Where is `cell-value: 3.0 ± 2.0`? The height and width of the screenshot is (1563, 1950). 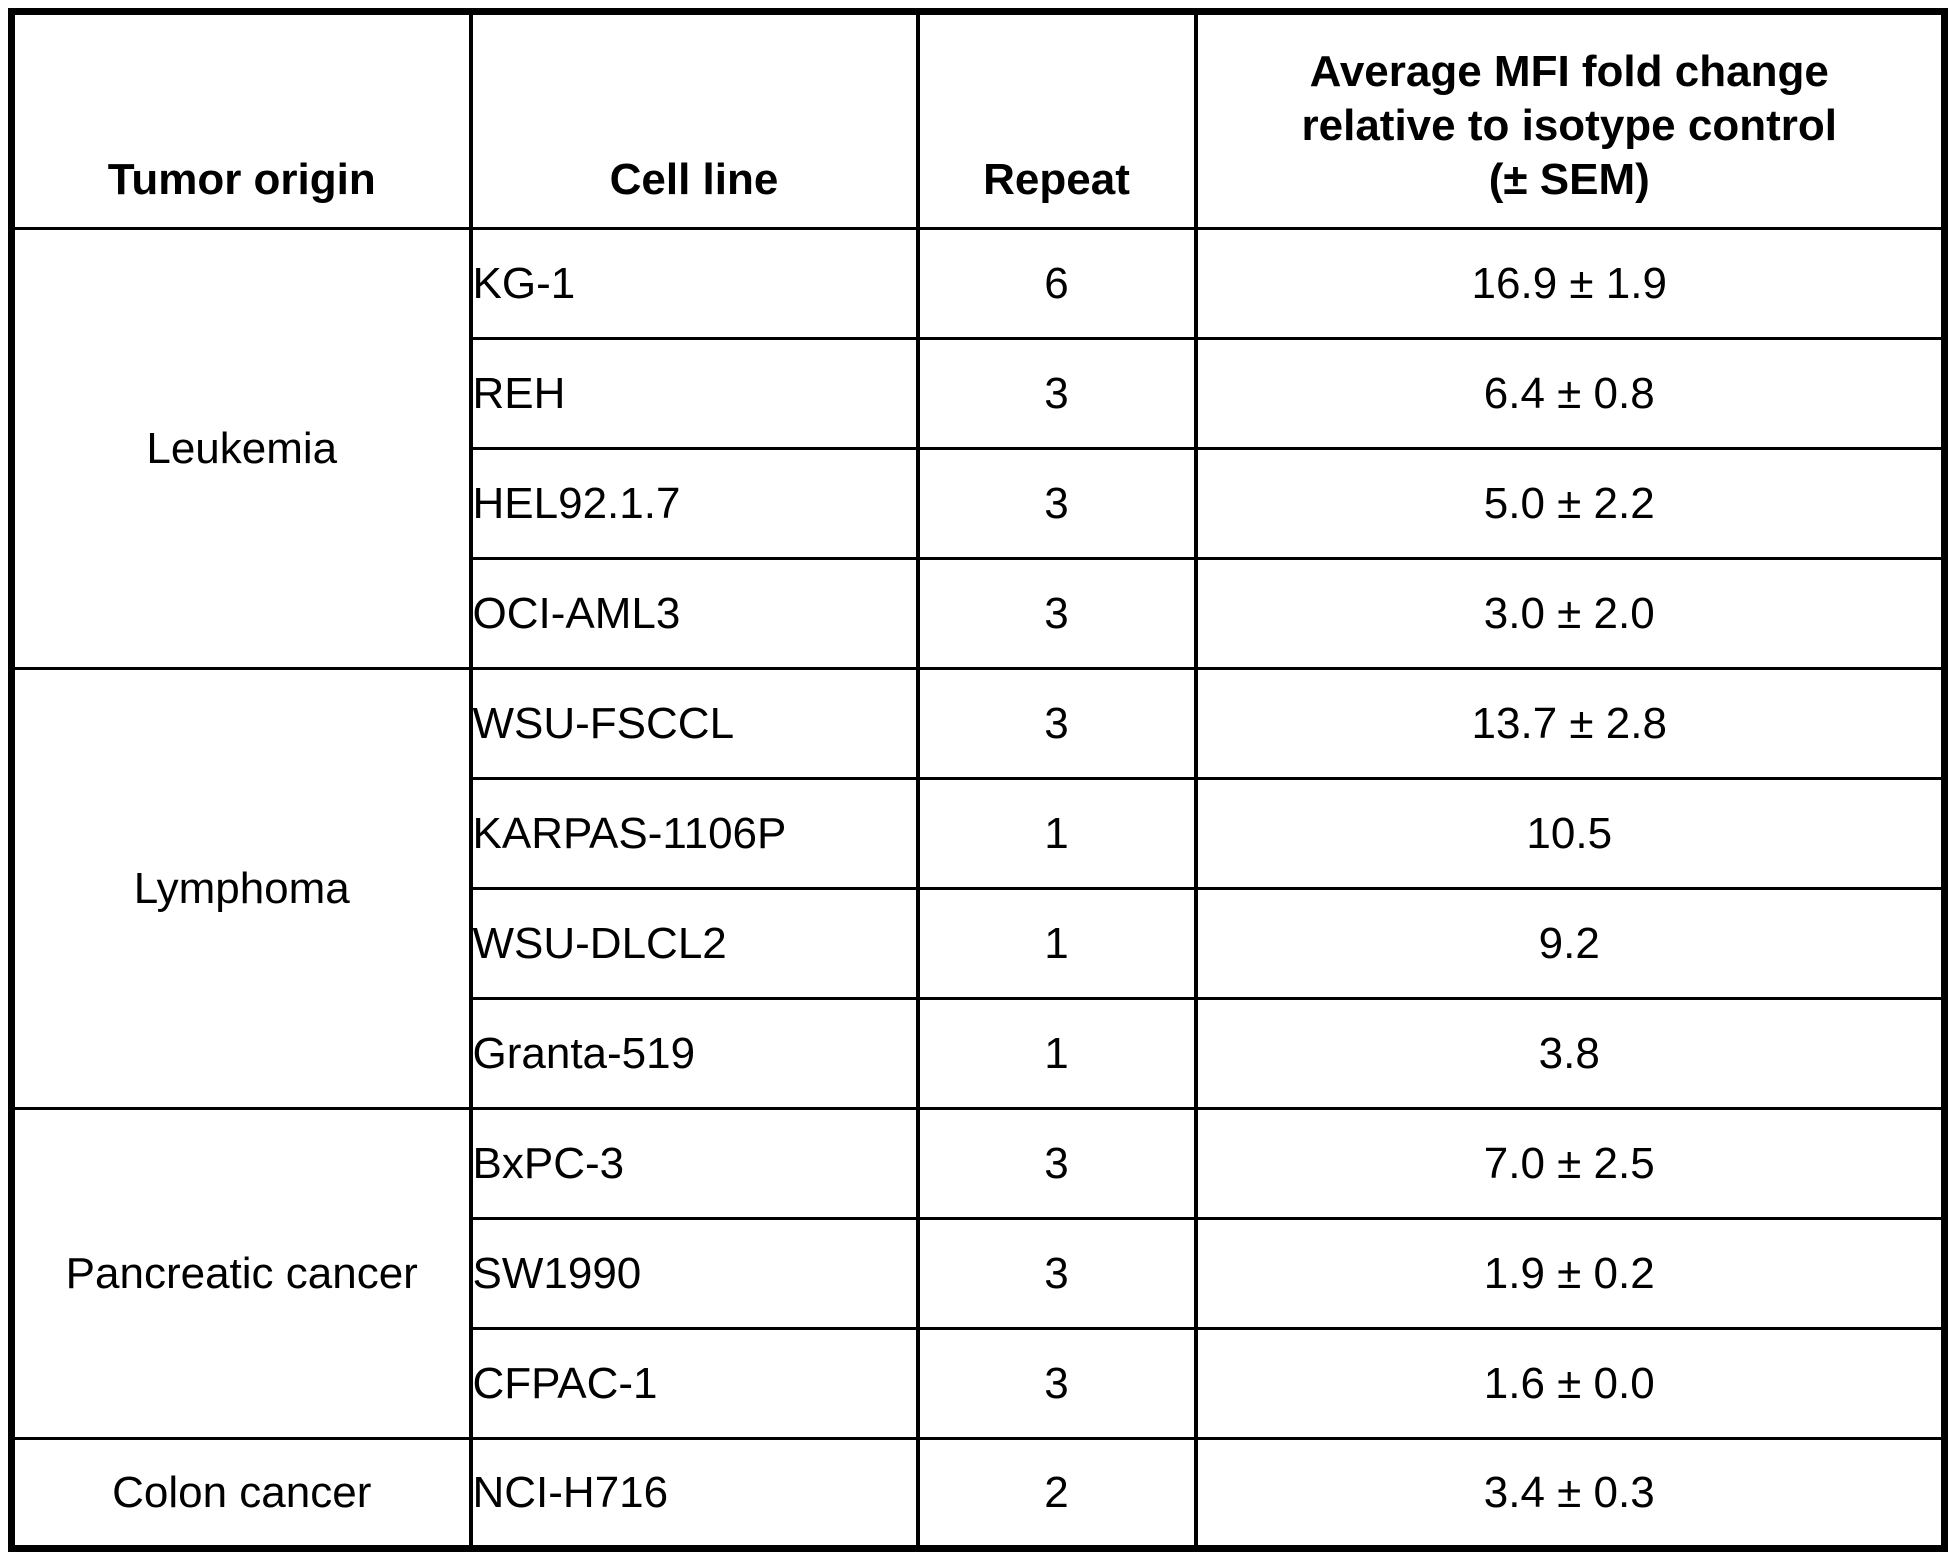 cell-value: 3.0 ± 2.0 is located at coordinates (1570, 613).